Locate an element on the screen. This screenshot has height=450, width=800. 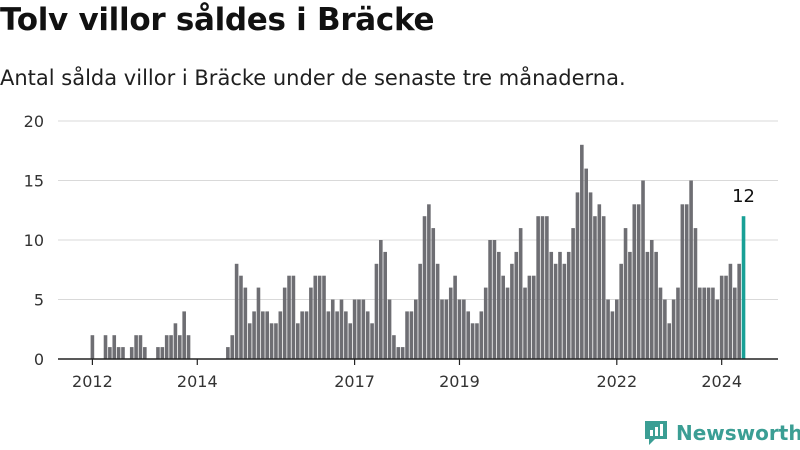
x-tick-label: 2022 is located at coordinates (616, 381).